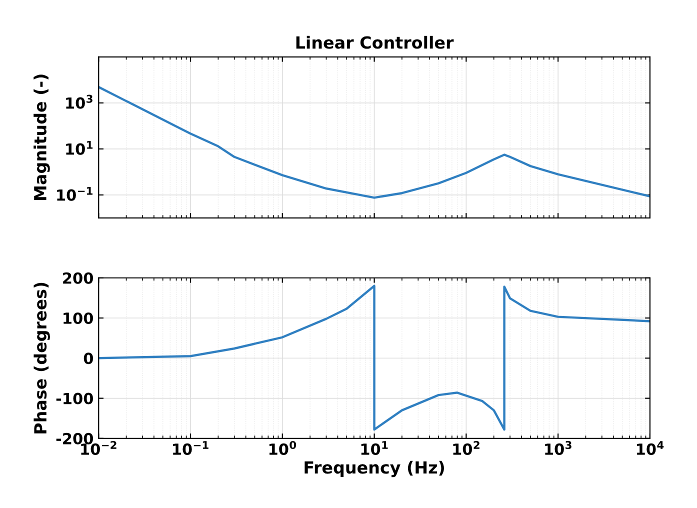  Describe the element at coordinates (466, 447) in the screenshot. I see `x-tick-label: 10$^{2}$` at that location.